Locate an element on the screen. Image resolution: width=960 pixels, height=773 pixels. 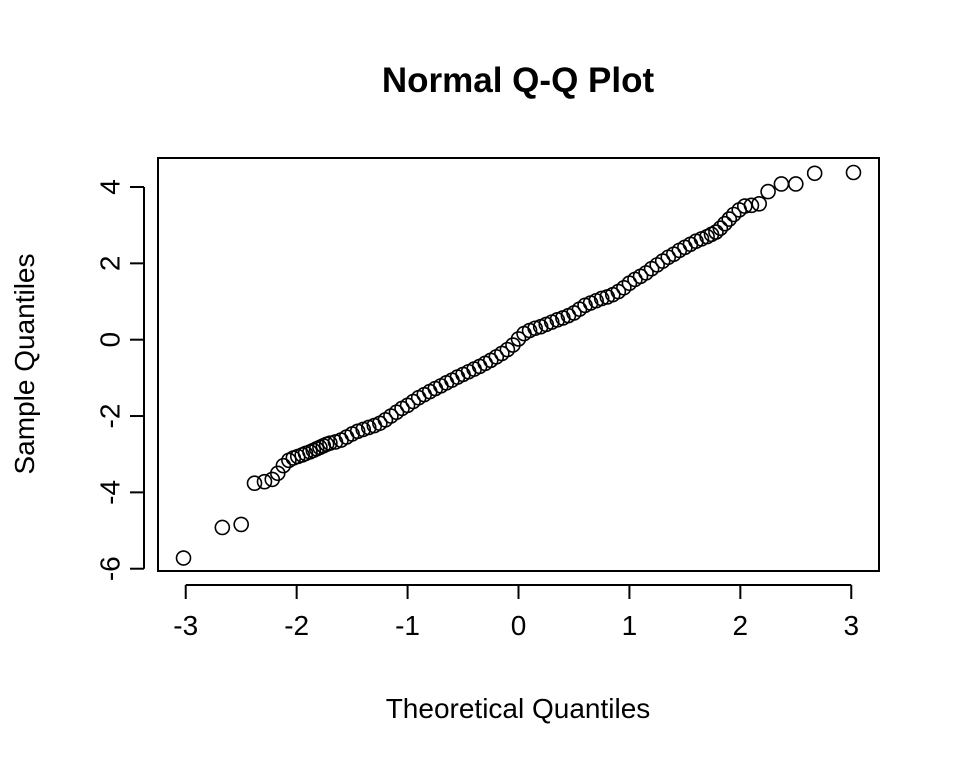
y-tick-label: 0 is located at coordinates (110, 340).